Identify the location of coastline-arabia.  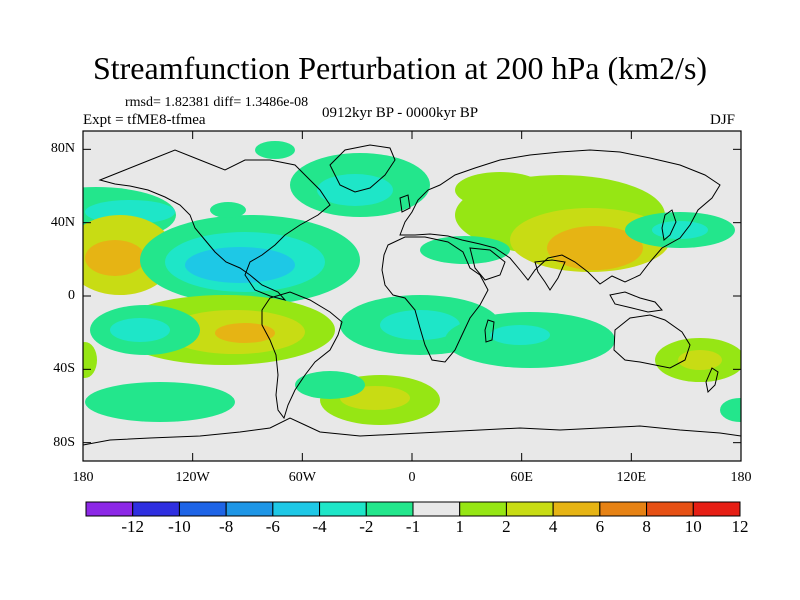
(487, 264).